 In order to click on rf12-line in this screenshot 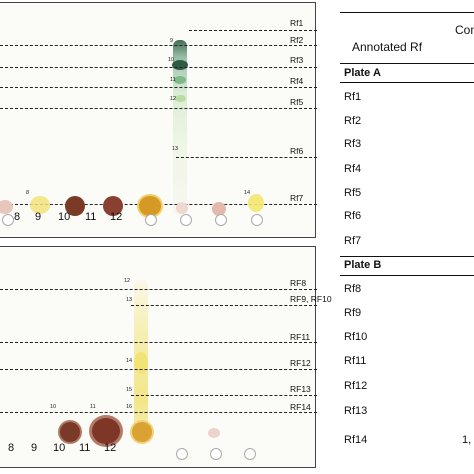, I will do `click(158, 369)`.